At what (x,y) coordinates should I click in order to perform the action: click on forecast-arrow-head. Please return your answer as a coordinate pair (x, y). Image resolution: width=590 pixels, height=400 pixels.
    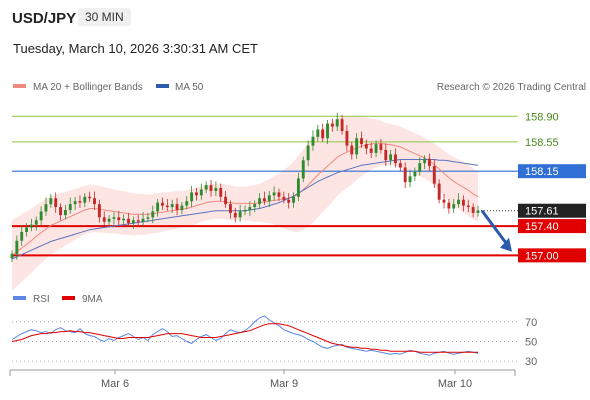
    Looking at the image, I should click on (506, 244).